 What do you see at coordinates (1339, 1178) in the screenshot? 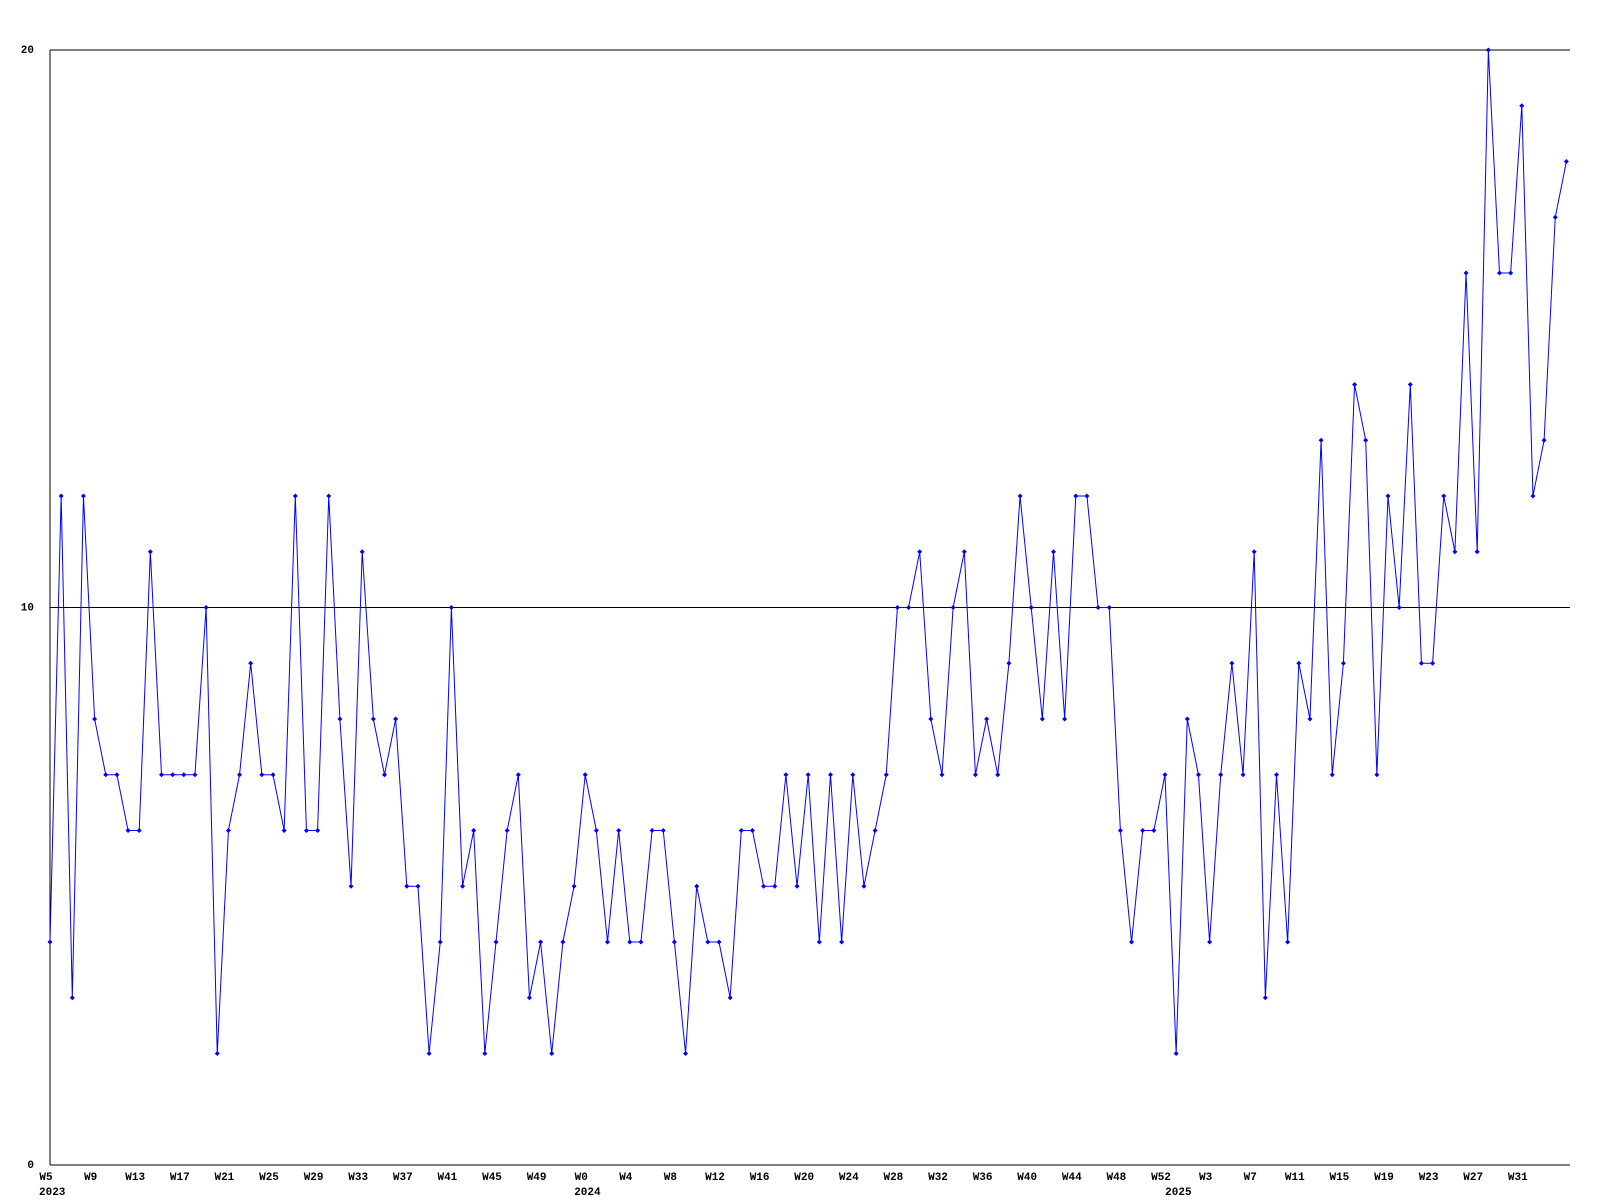
I see `x-tick-label: W15` at bounding box center [1339, 1178].